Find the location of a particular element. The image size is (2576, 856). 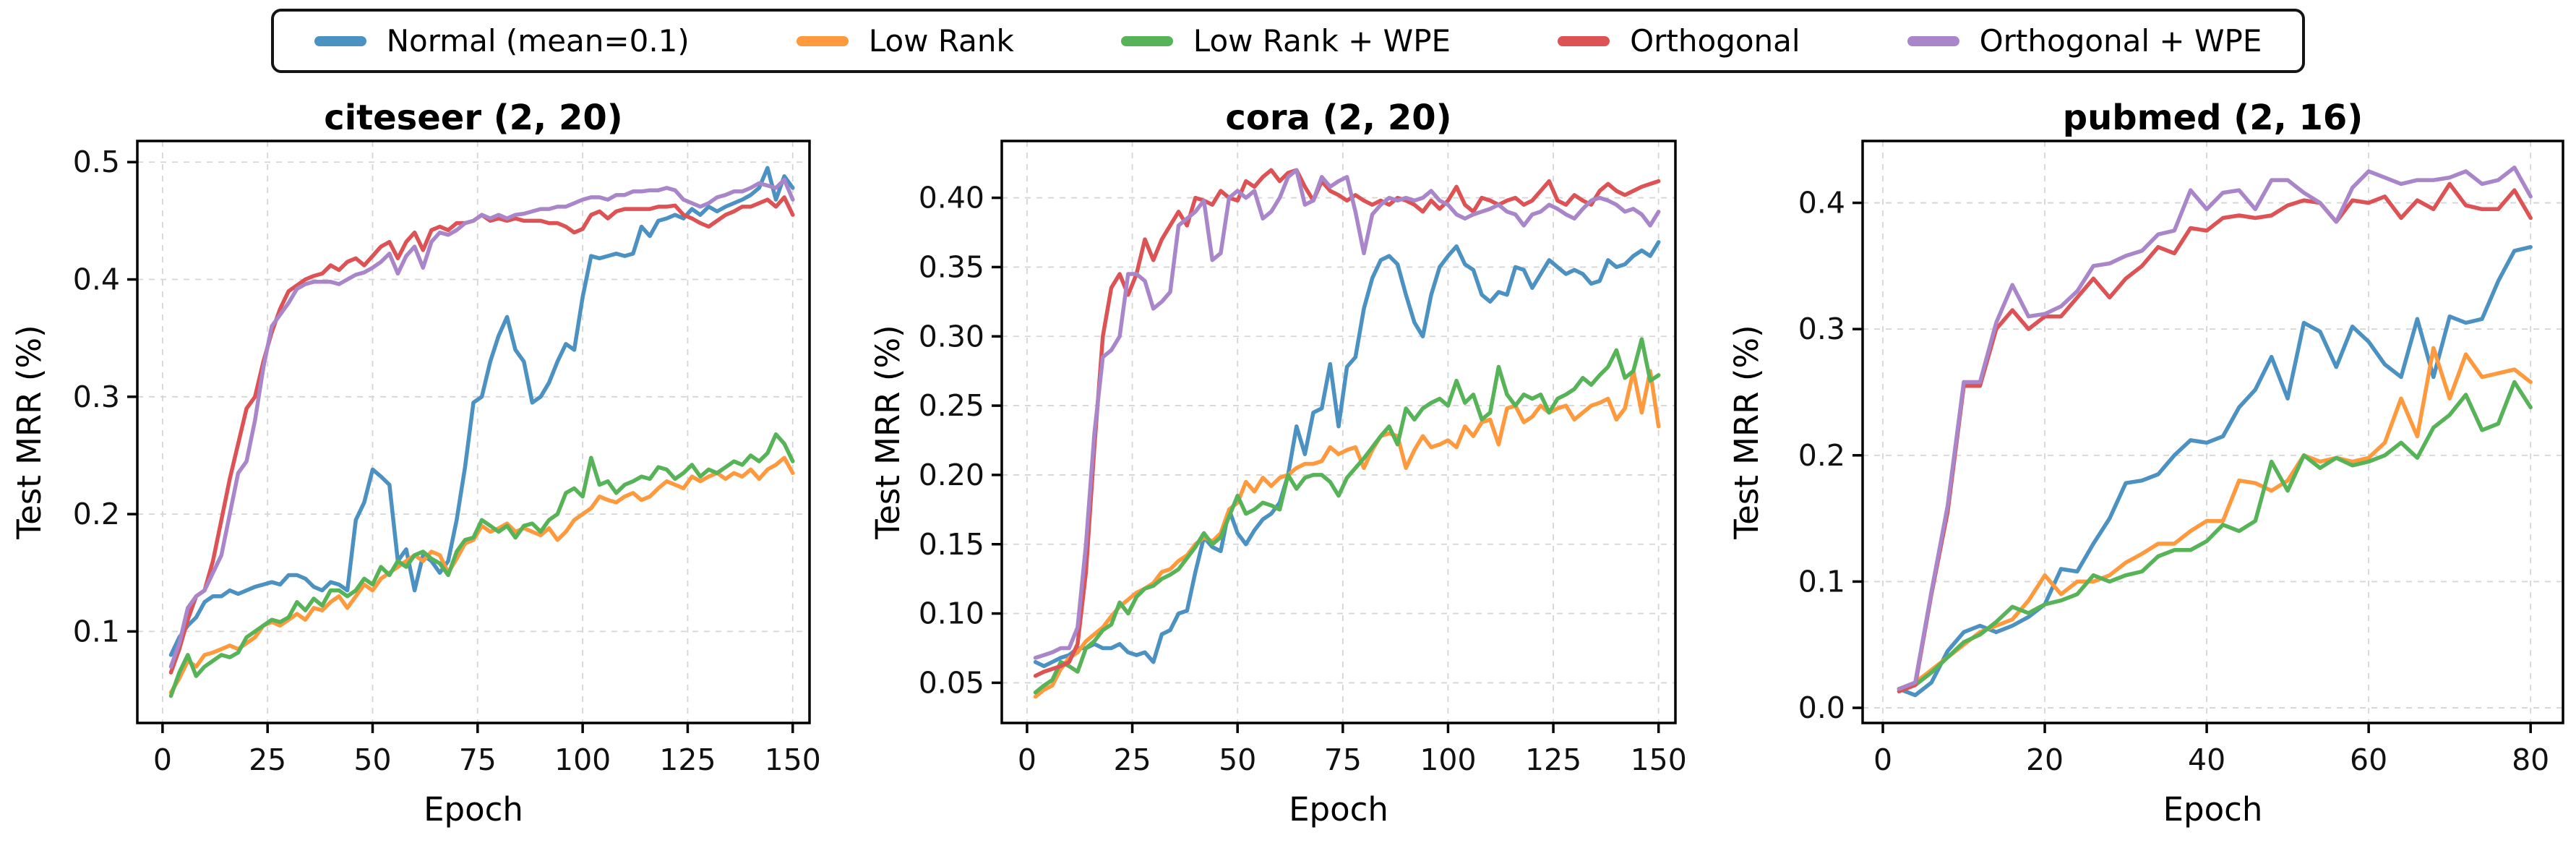

legend-swatch-normal is located at coordinates (340, 40).